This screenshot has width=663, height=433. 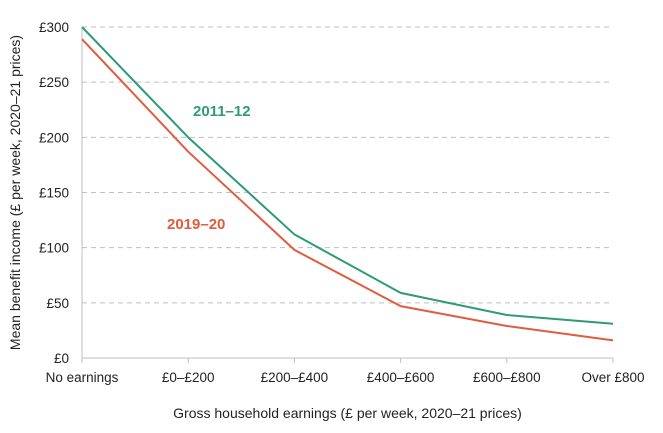 What do you see at coordinates (61, 358) in the screenshot?
I see `y-tick-label: £0` at bounding box center [61, 358].